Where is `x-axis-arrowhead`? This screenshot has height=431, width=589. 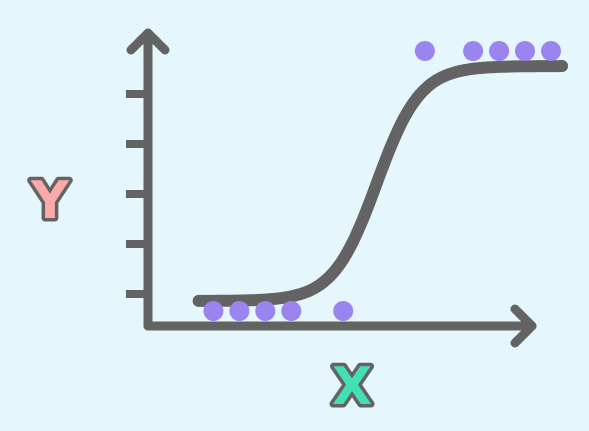 x-axis-arrowhead is located at coordinates (523, 326).